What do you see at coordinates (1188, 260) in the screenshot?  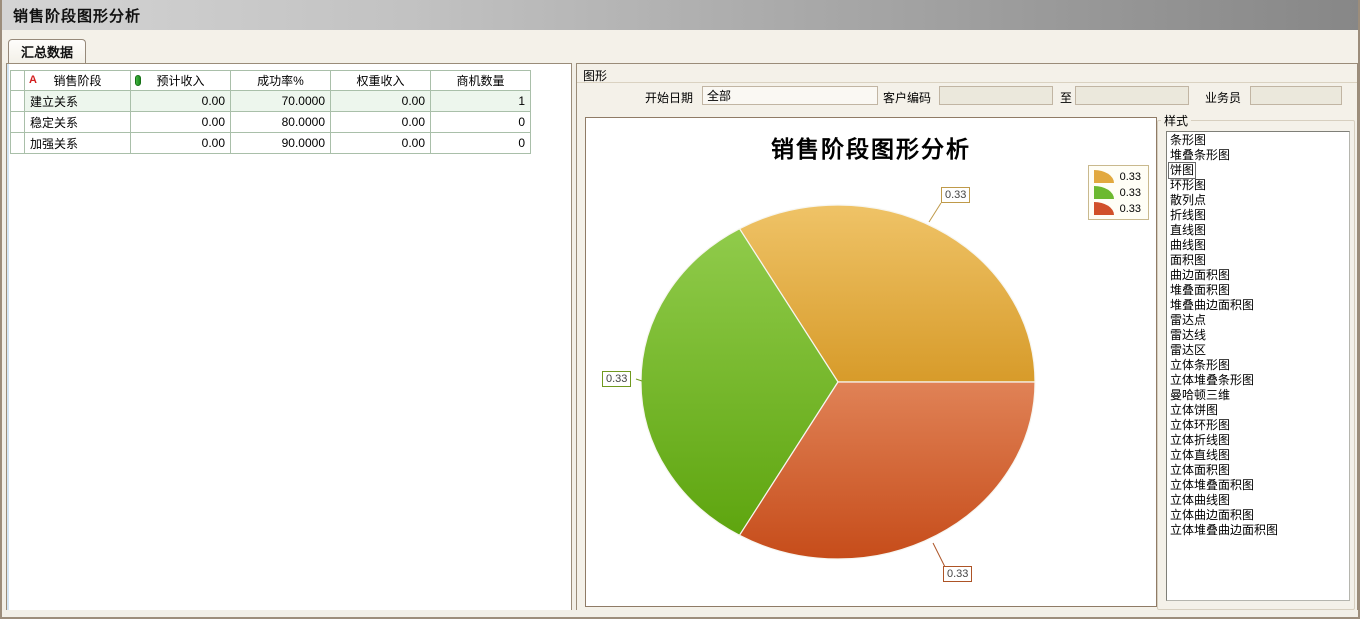 I see `style-list-item: 面积图` at bounding box center [1188, 260].